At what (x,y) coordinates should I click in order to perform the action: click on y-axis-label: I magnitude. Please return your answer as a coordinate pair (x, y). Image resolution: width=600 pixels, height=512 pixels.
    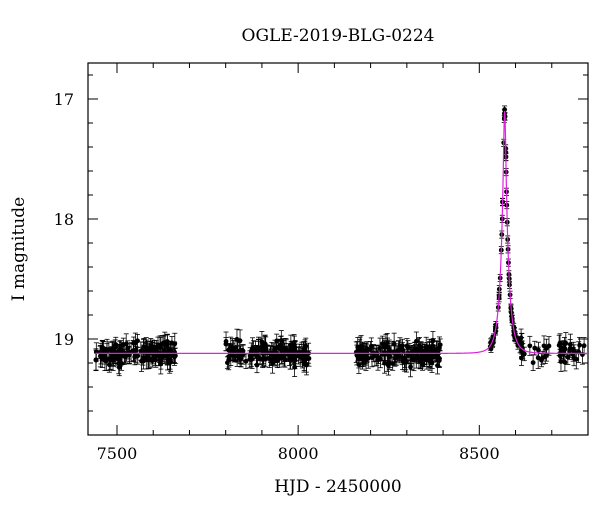
    Looking at the image, I should click on (19, 249).